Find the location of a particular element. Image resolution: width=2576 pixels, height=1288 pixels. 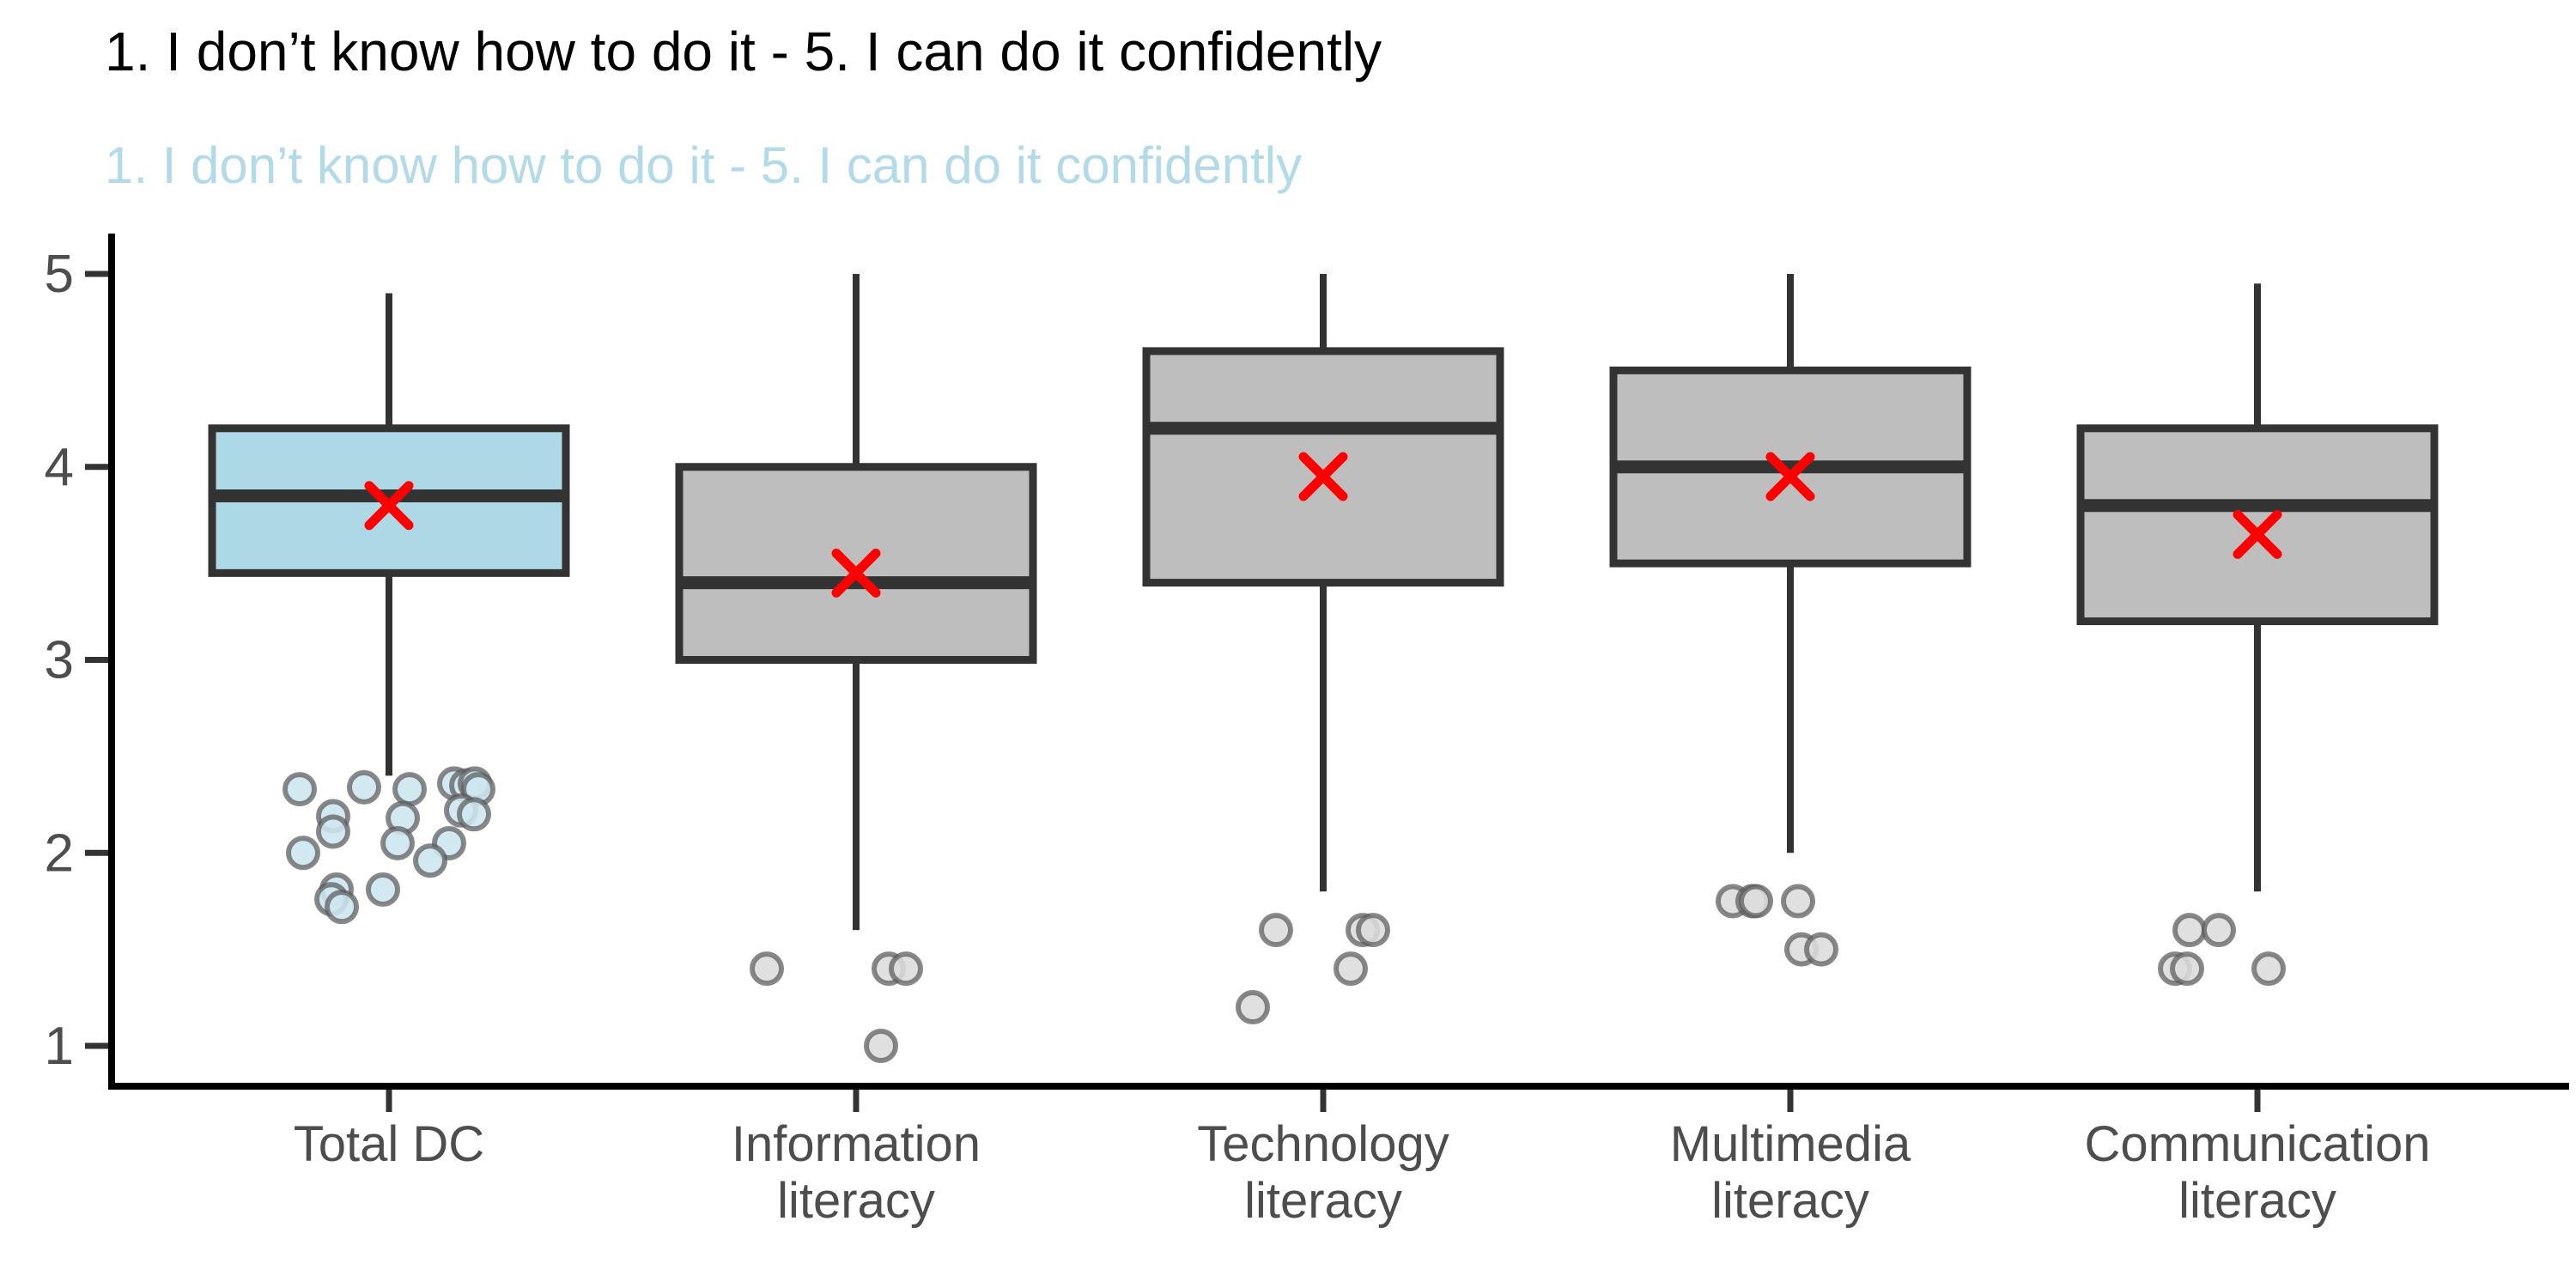

y-tick-label: 1 is located at coordinates (59, 1046).